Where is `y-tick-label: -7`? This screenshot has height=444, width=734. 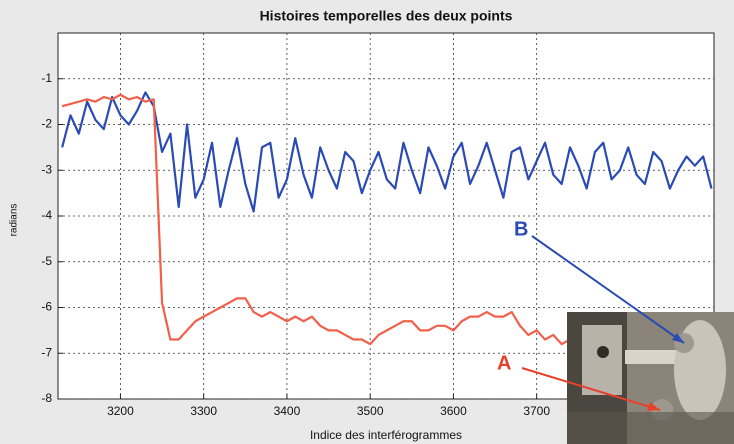 y-tick-label: -7 is located at coordinates (46, 352).